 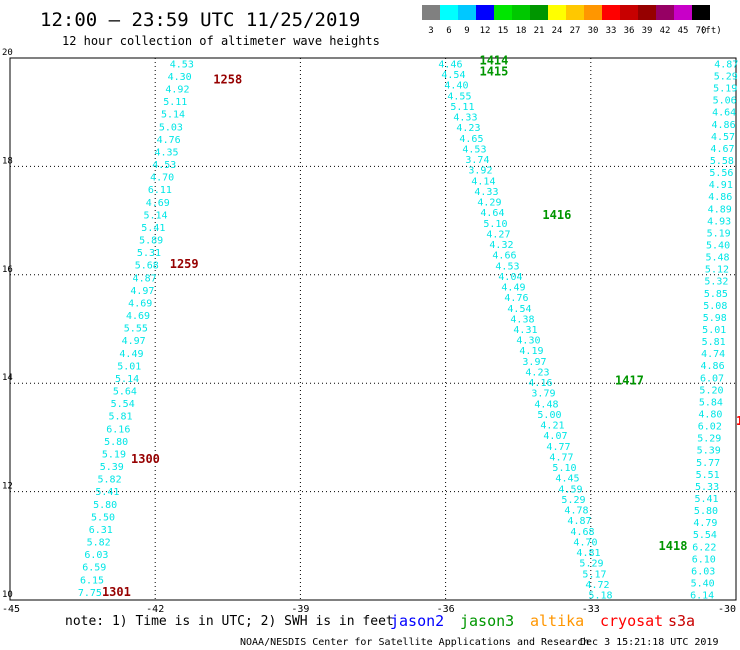 I want to click on swh-value: 4.59, so click(x=570, y=489).